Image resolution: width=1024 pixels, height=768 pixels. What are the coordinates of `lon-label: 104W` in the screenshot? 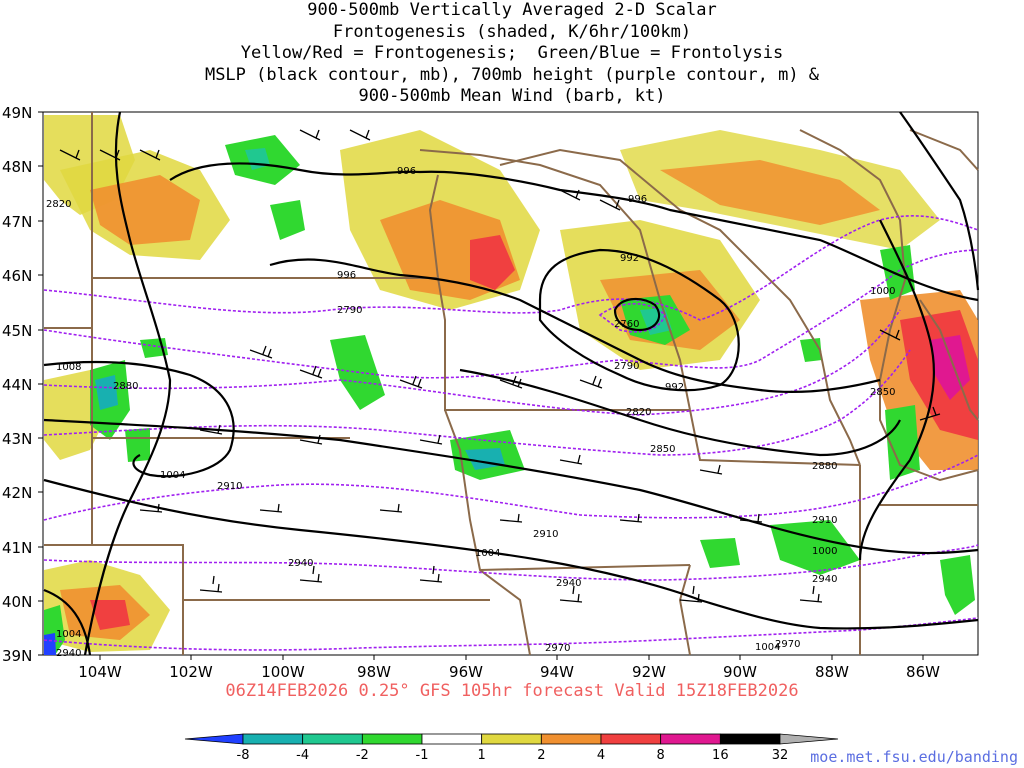 It's located at (100, 672).